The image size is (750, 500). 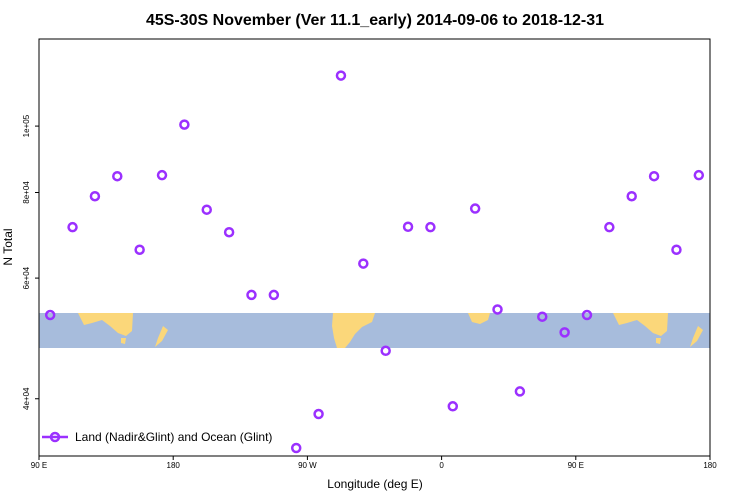 What do you see at coordinates (173, 437) in the screenshot?
I see `legend-label: Land (Nadir&Glint) and Ocean (Glint)` at bounding box center [173, 437].